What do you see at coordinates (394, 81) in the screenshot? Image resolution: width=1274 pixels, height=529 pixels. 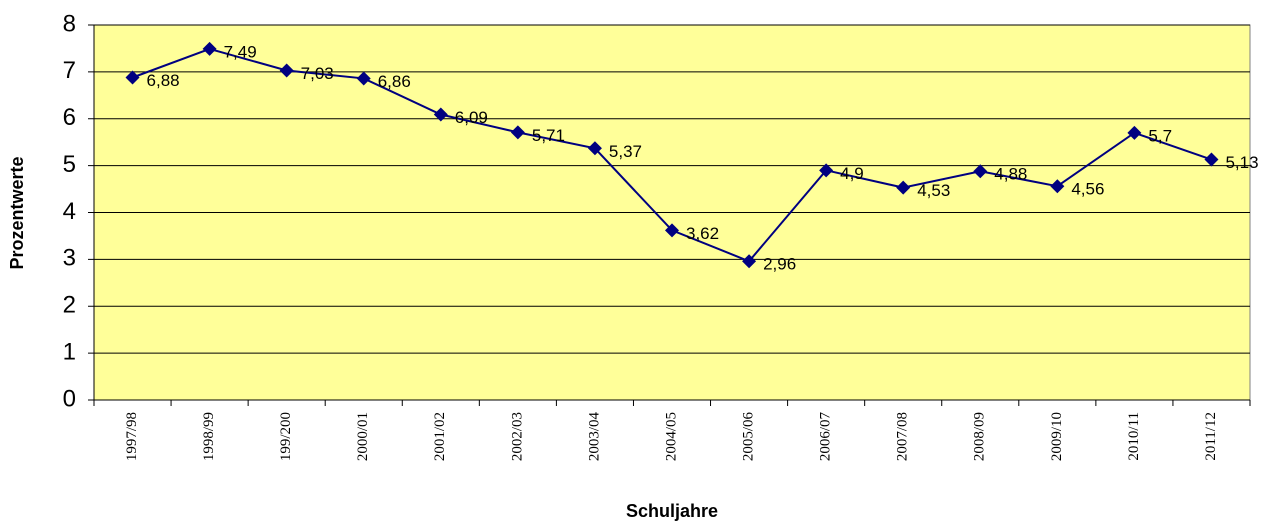 I see `value-label: 6,86` at bounding box center [394, 81].